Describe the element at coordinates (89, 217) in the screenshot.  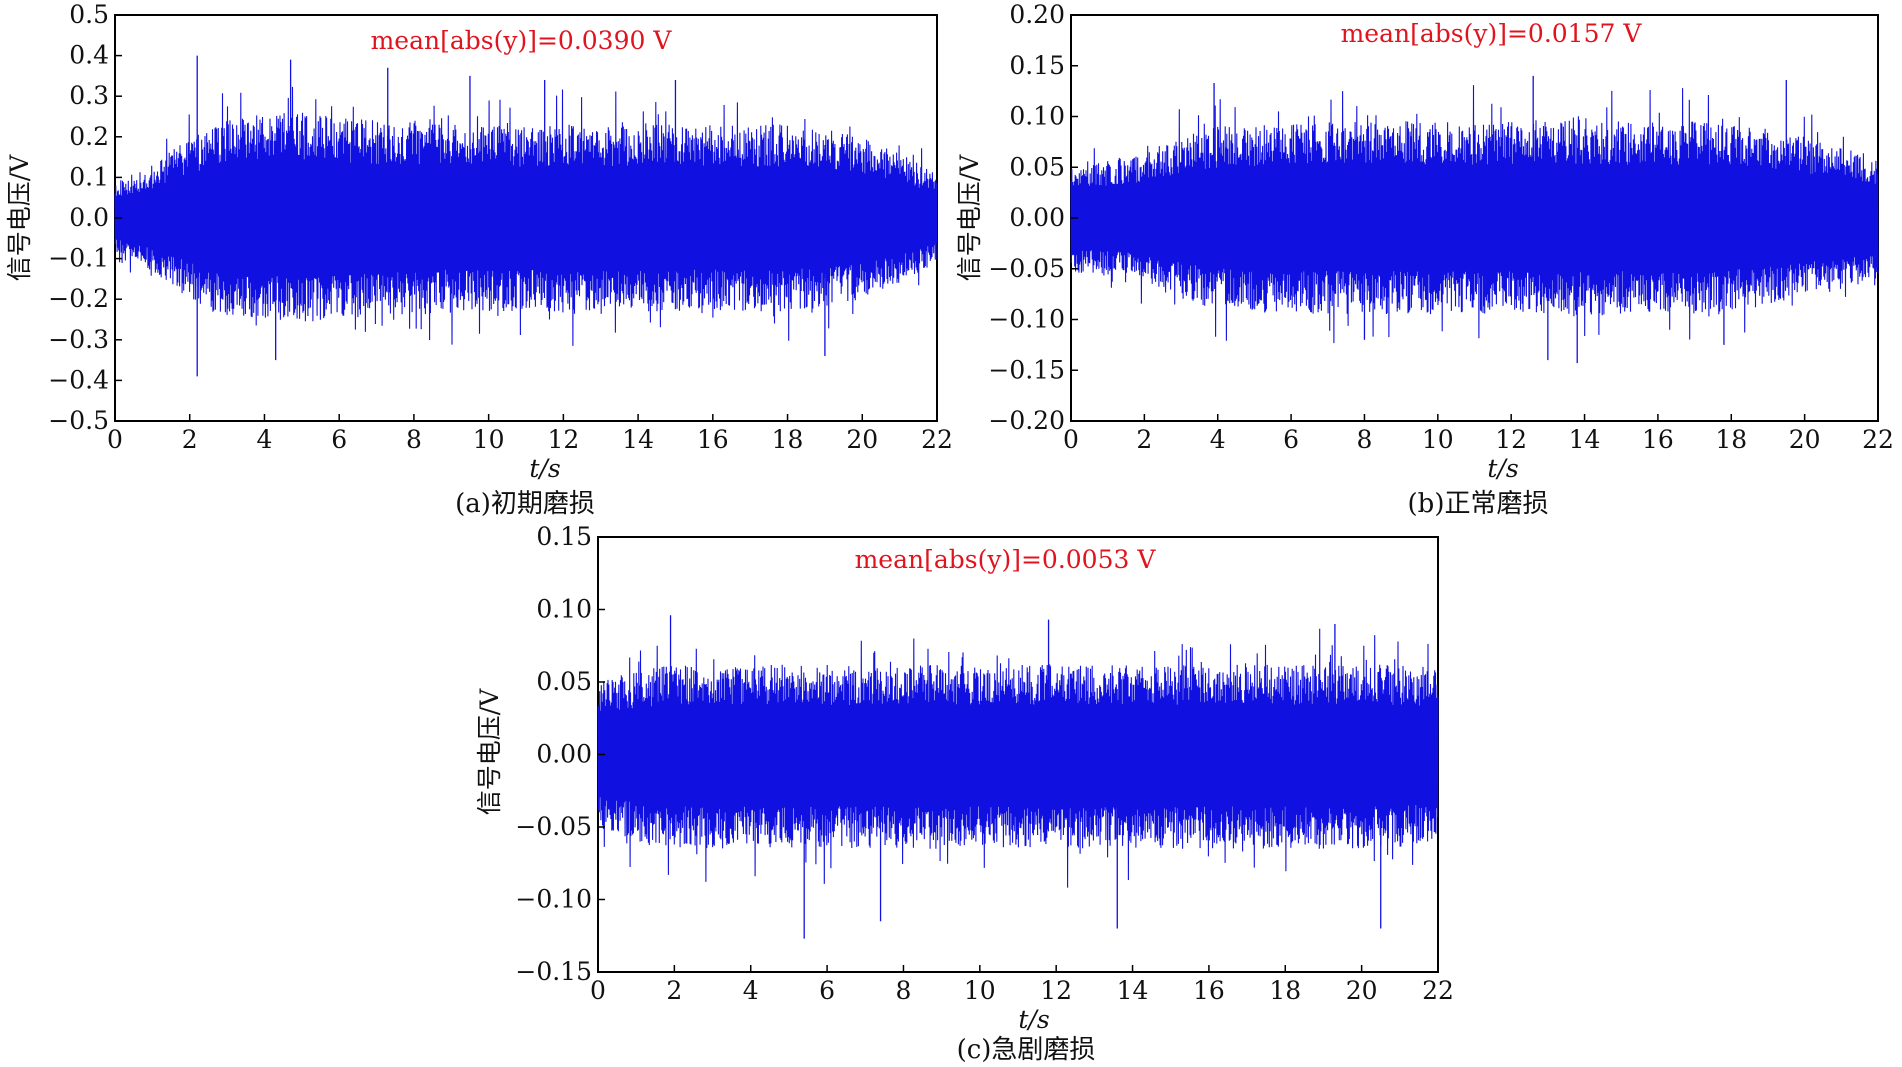
I see `y-tick-label: 0.0` at that location.